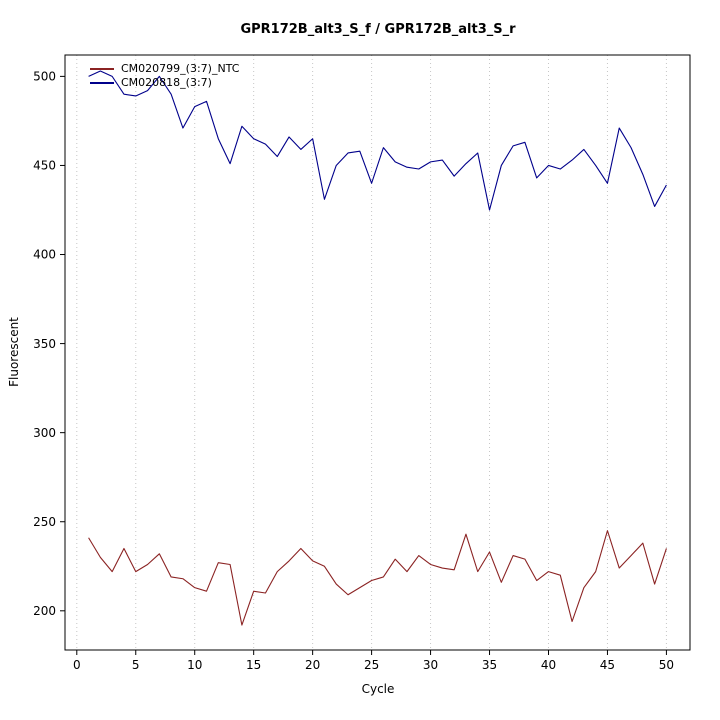 The image size is (720, 720). Describe the element at coordinates (44, 77) in the screenshot. I see `y-tick-label: 500` at that location.